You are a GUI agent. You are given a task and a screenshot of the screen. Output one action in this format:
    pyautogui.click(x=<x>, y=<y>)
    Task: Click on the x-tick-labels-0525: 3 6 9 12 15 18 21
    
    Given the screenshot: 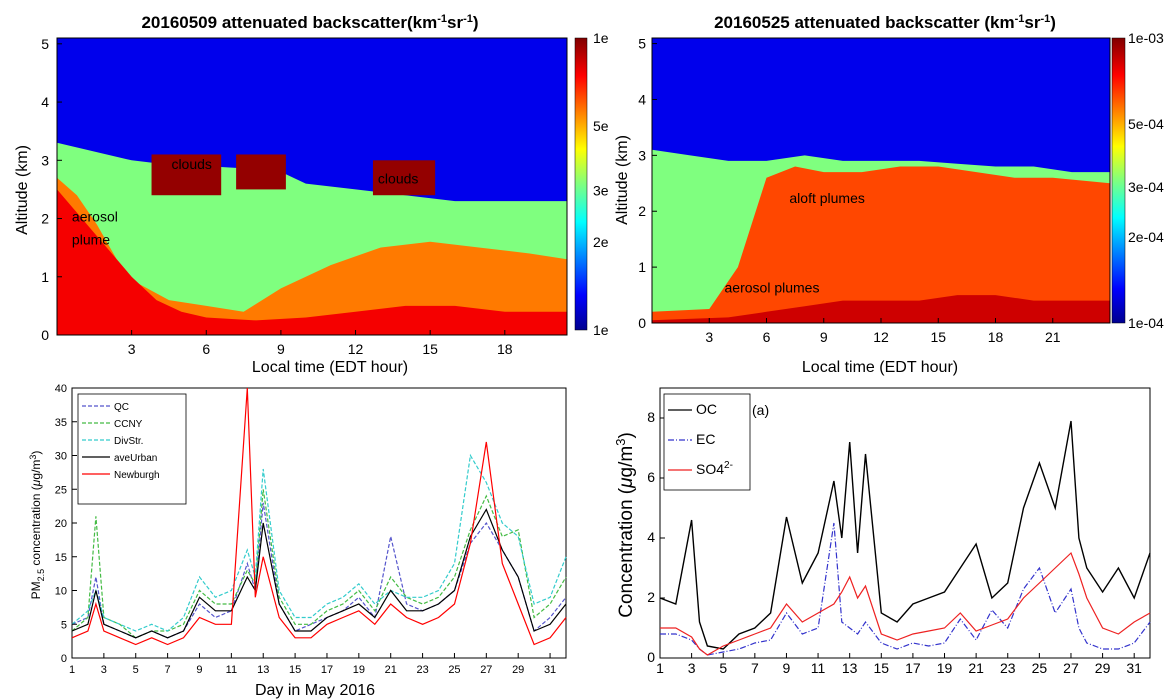 What is the action you would take?
    pyautogui.click(x=883, y=331)
    